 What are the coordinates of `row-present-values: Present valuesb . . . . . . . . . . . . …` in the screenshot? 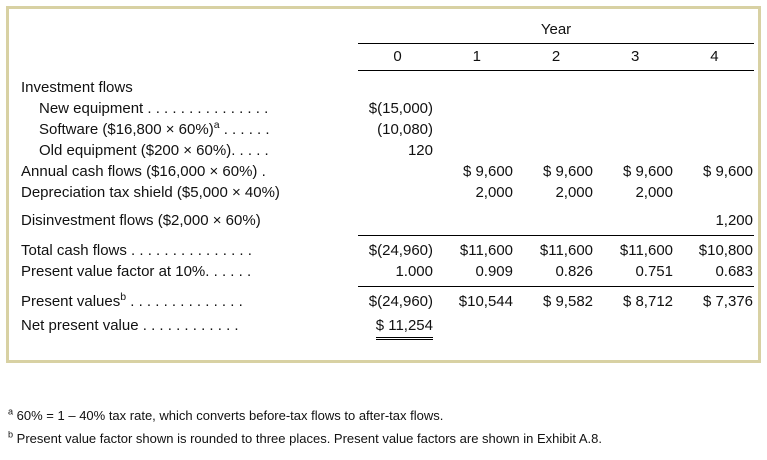 It's located at (389, 301).